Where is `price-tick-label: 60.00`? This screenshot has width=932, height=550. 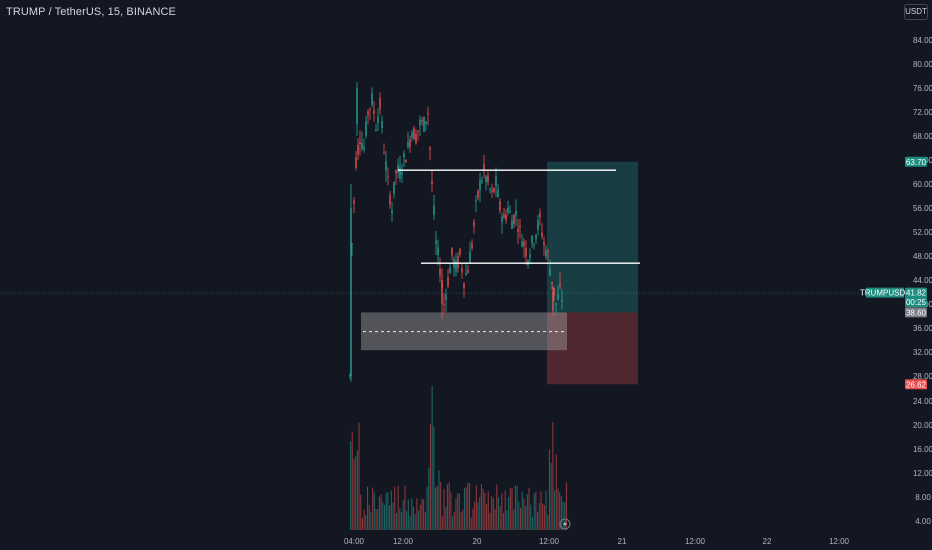
price-tick-label: 60.00 is located at coordinates (922, 184).